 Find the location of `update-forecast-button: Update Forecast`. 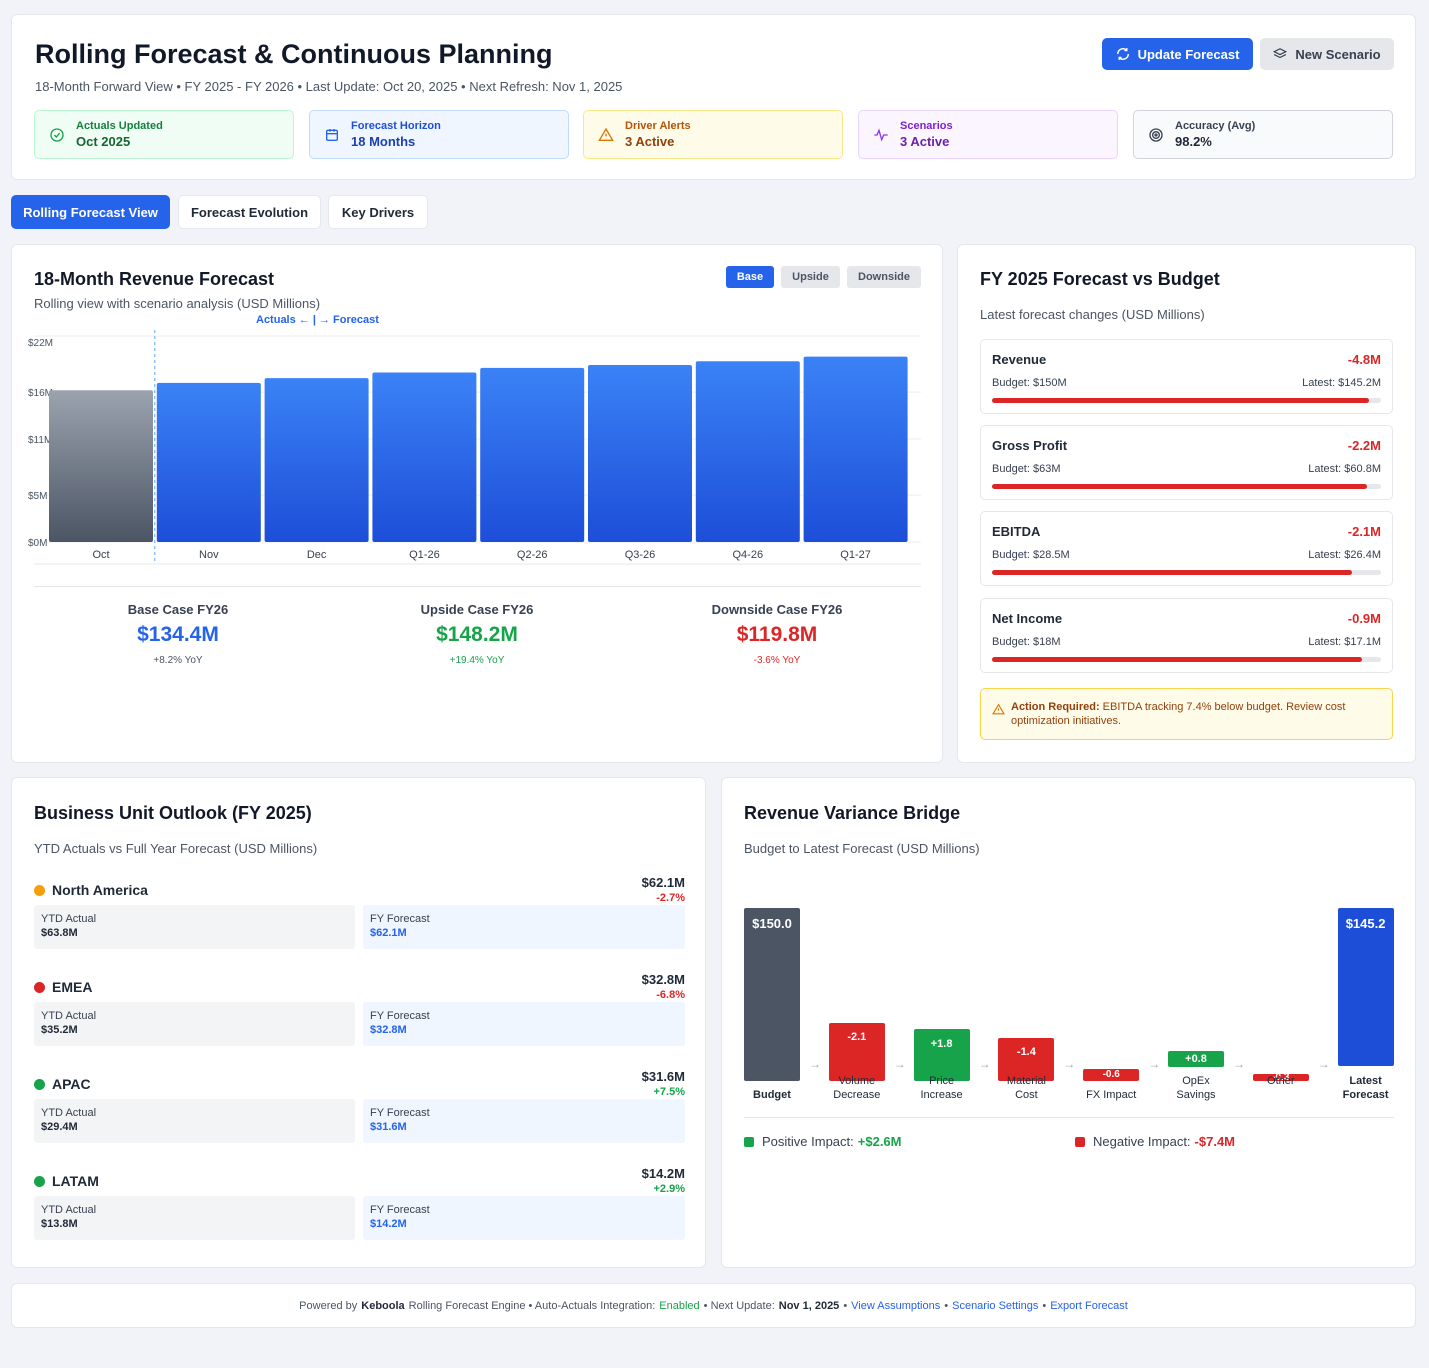

update-forecast-button: Update Forecast is located at coordinates (1177, 54).